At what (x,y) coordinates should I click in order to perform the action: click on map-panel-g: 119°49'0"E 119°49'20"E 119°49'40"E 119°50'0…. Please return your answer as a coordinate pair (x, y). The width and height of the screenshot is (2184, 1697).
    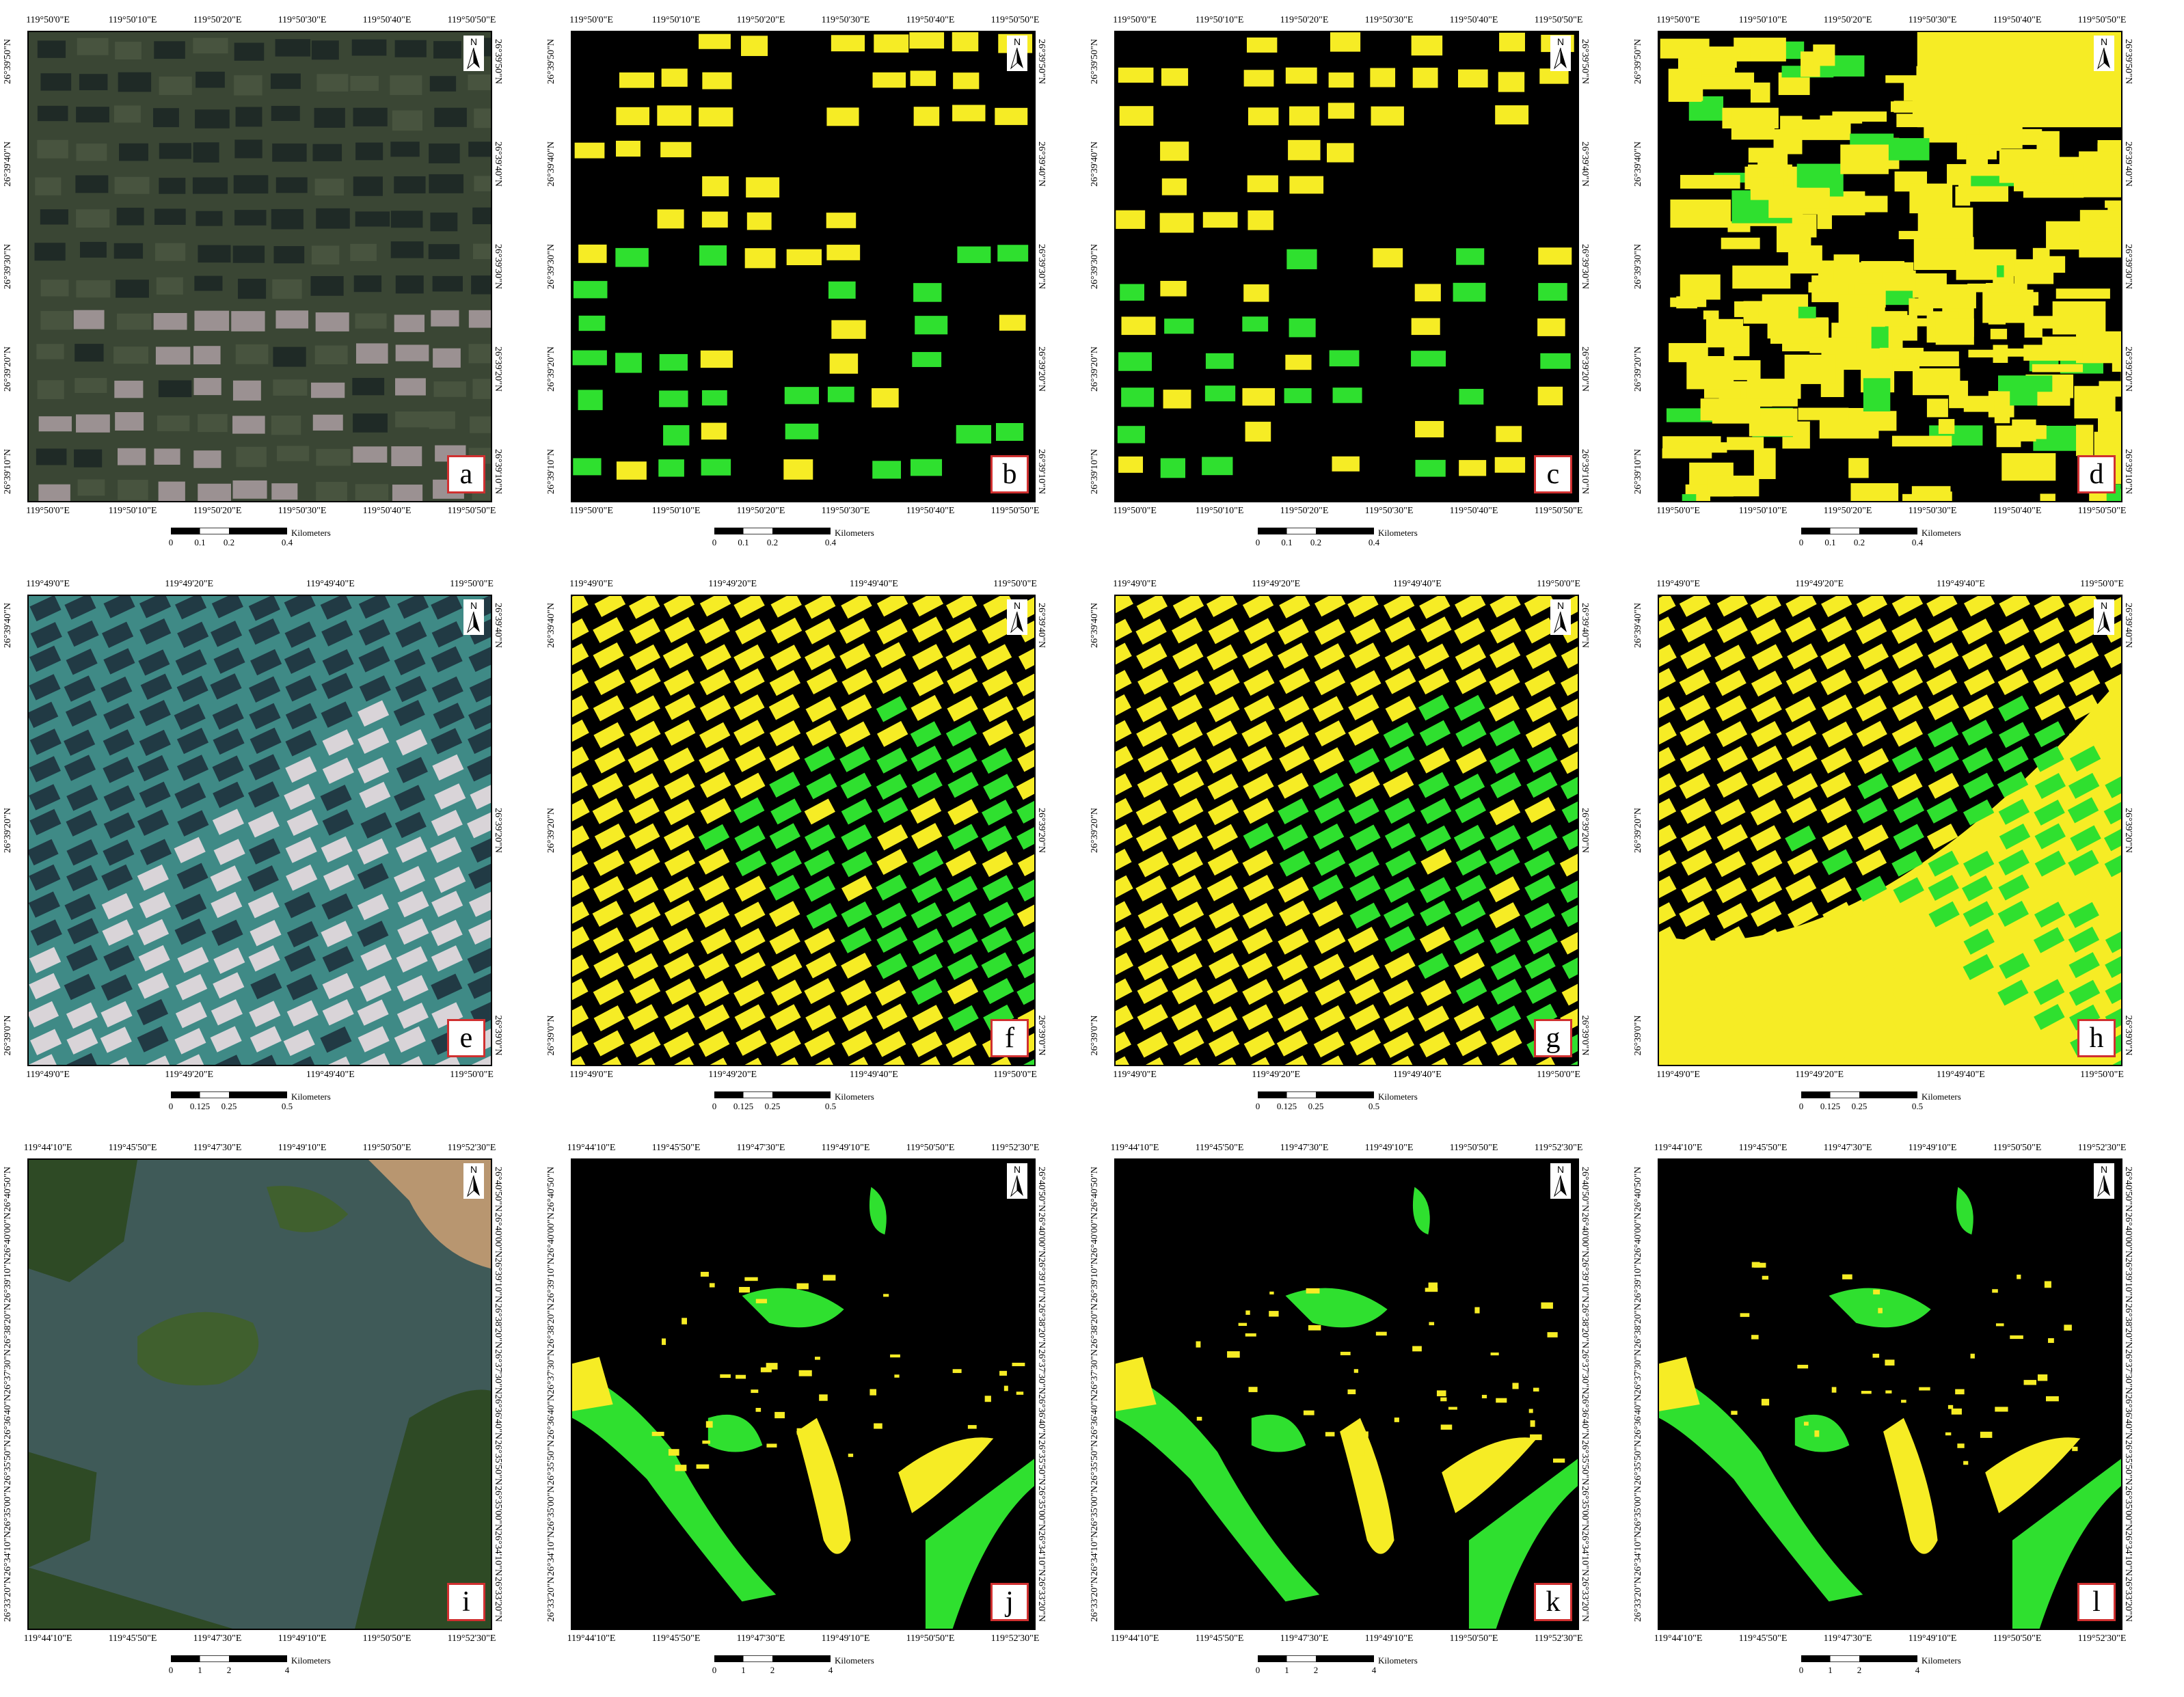
    Looking at the image, I should click on (1346, 844).